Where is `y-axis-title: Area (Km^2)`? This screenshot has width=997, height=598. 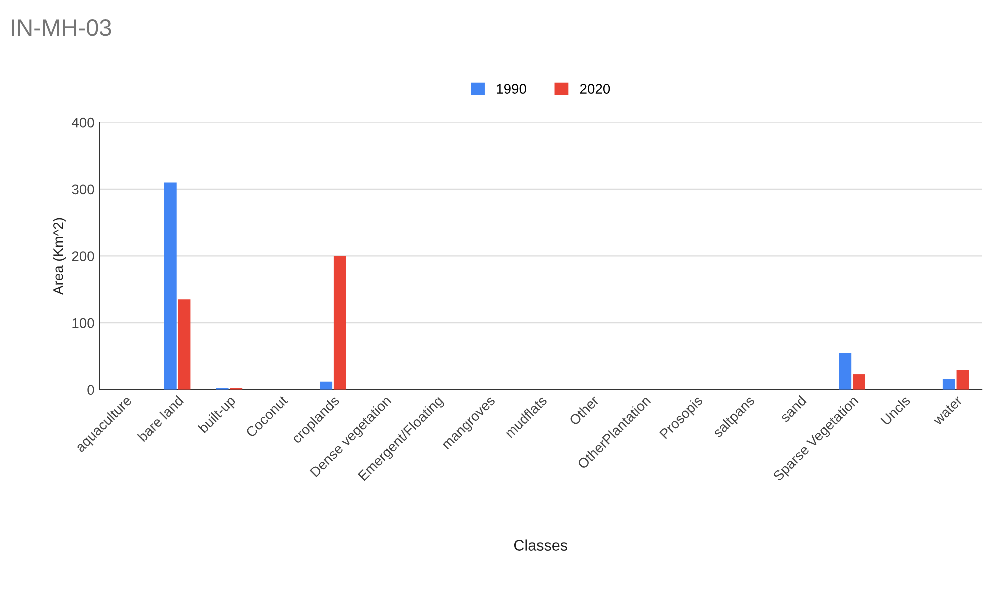
y-axis-title: Area (Km^2) is located at coordinates (59, 256).